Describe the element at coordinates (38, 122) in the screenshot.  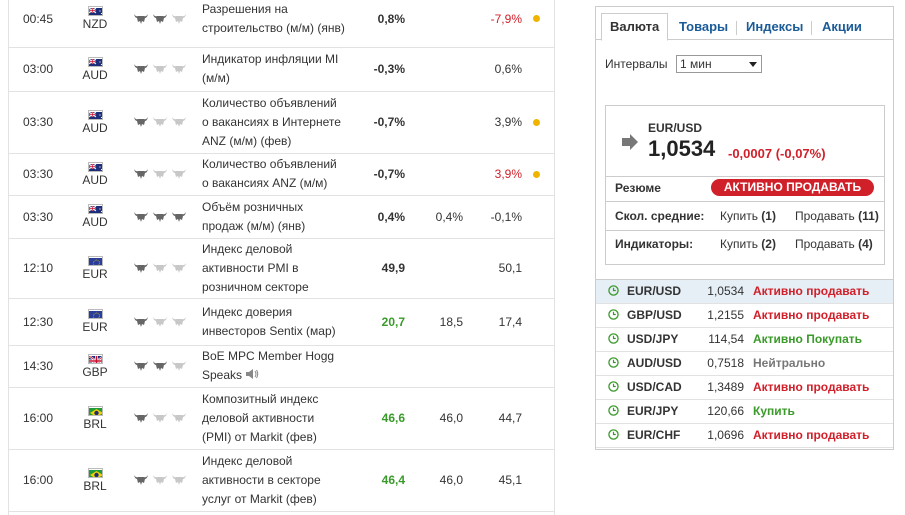
I see `event-time: 03:30` at that location.